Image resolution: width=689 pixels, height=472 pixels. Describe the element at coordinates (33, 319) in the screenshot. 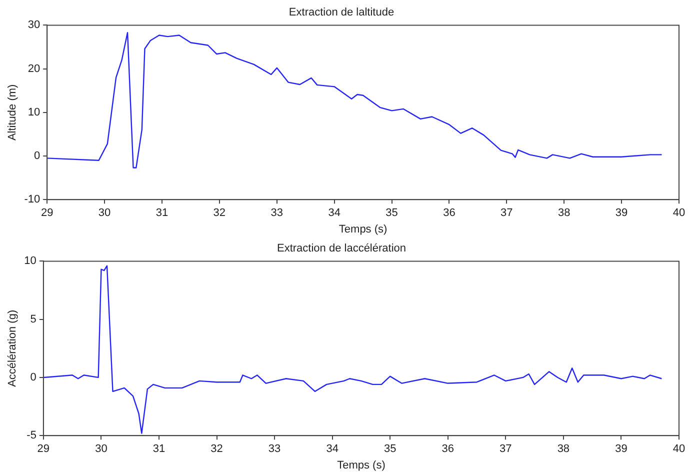

I see `y-tick-label: 5` at that location.